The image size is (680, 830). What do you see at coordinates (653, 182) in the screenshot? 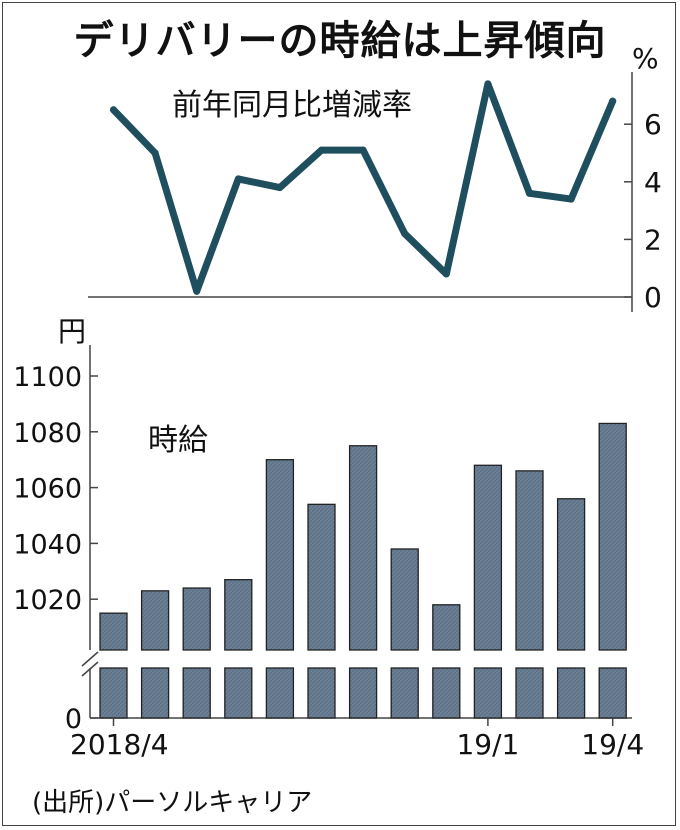
I see `line-y-tick-label: 4` at bounding box center [653, 182].